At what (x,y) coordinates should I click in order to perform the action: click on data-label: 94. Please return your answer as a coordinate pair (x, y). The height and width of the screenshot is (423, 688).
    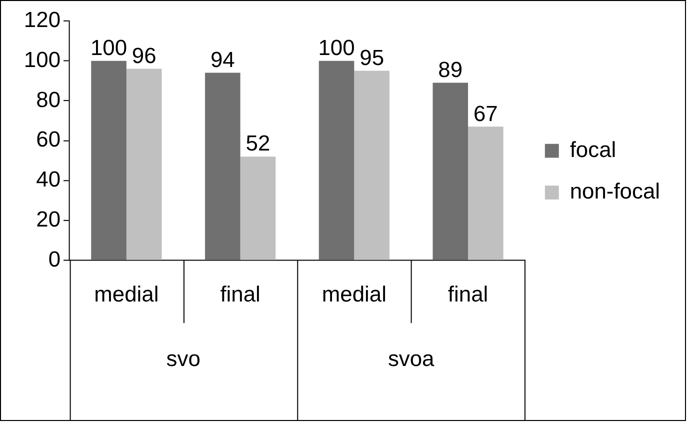
    Looking at the image, I should click on (222, 59).